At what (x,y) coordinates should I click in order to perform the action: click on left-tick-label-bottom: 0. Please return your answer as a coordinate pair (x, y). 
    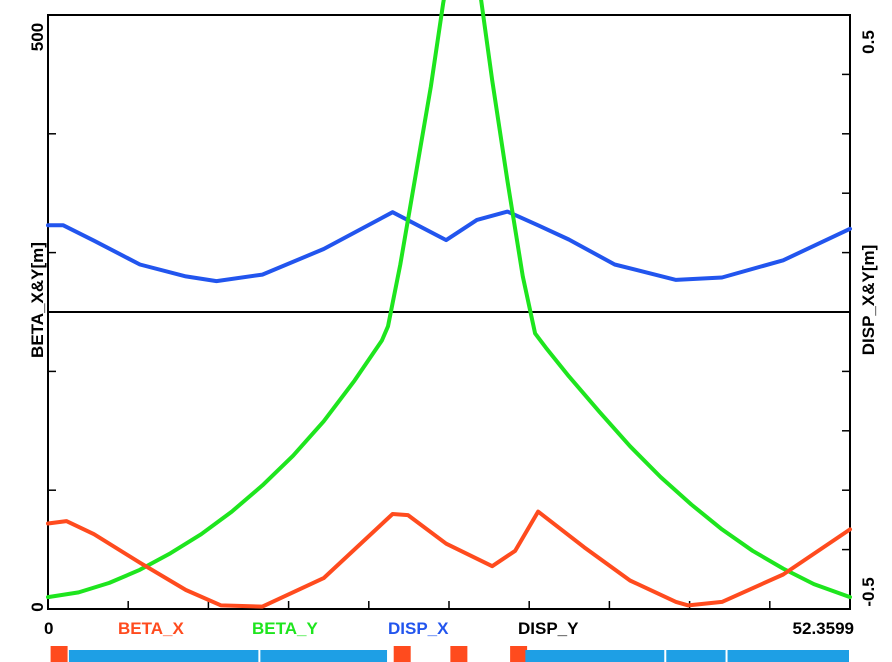
    Looking at the image, I should click on (37, 606).